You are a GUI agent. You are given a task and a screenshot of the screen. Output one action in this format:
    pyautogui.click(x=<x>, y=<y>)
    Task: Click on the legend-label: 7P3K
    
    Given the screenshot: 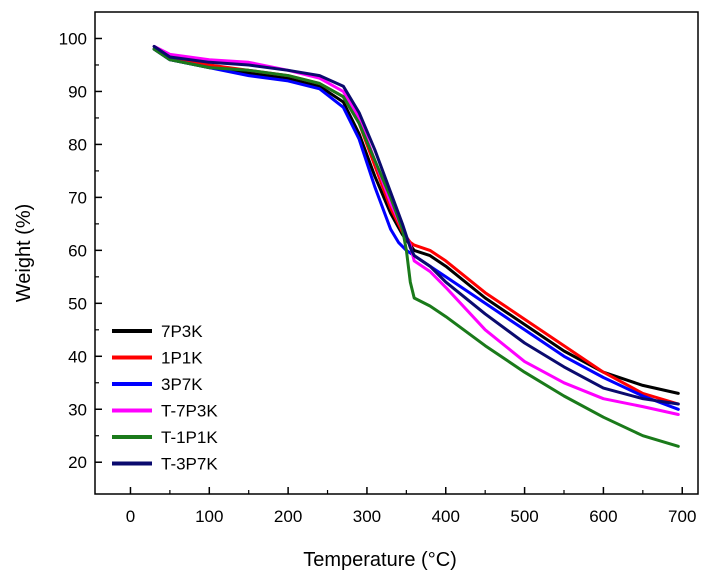 What is the action you would take?
    pyautogui.click(x=182, y=331)
    